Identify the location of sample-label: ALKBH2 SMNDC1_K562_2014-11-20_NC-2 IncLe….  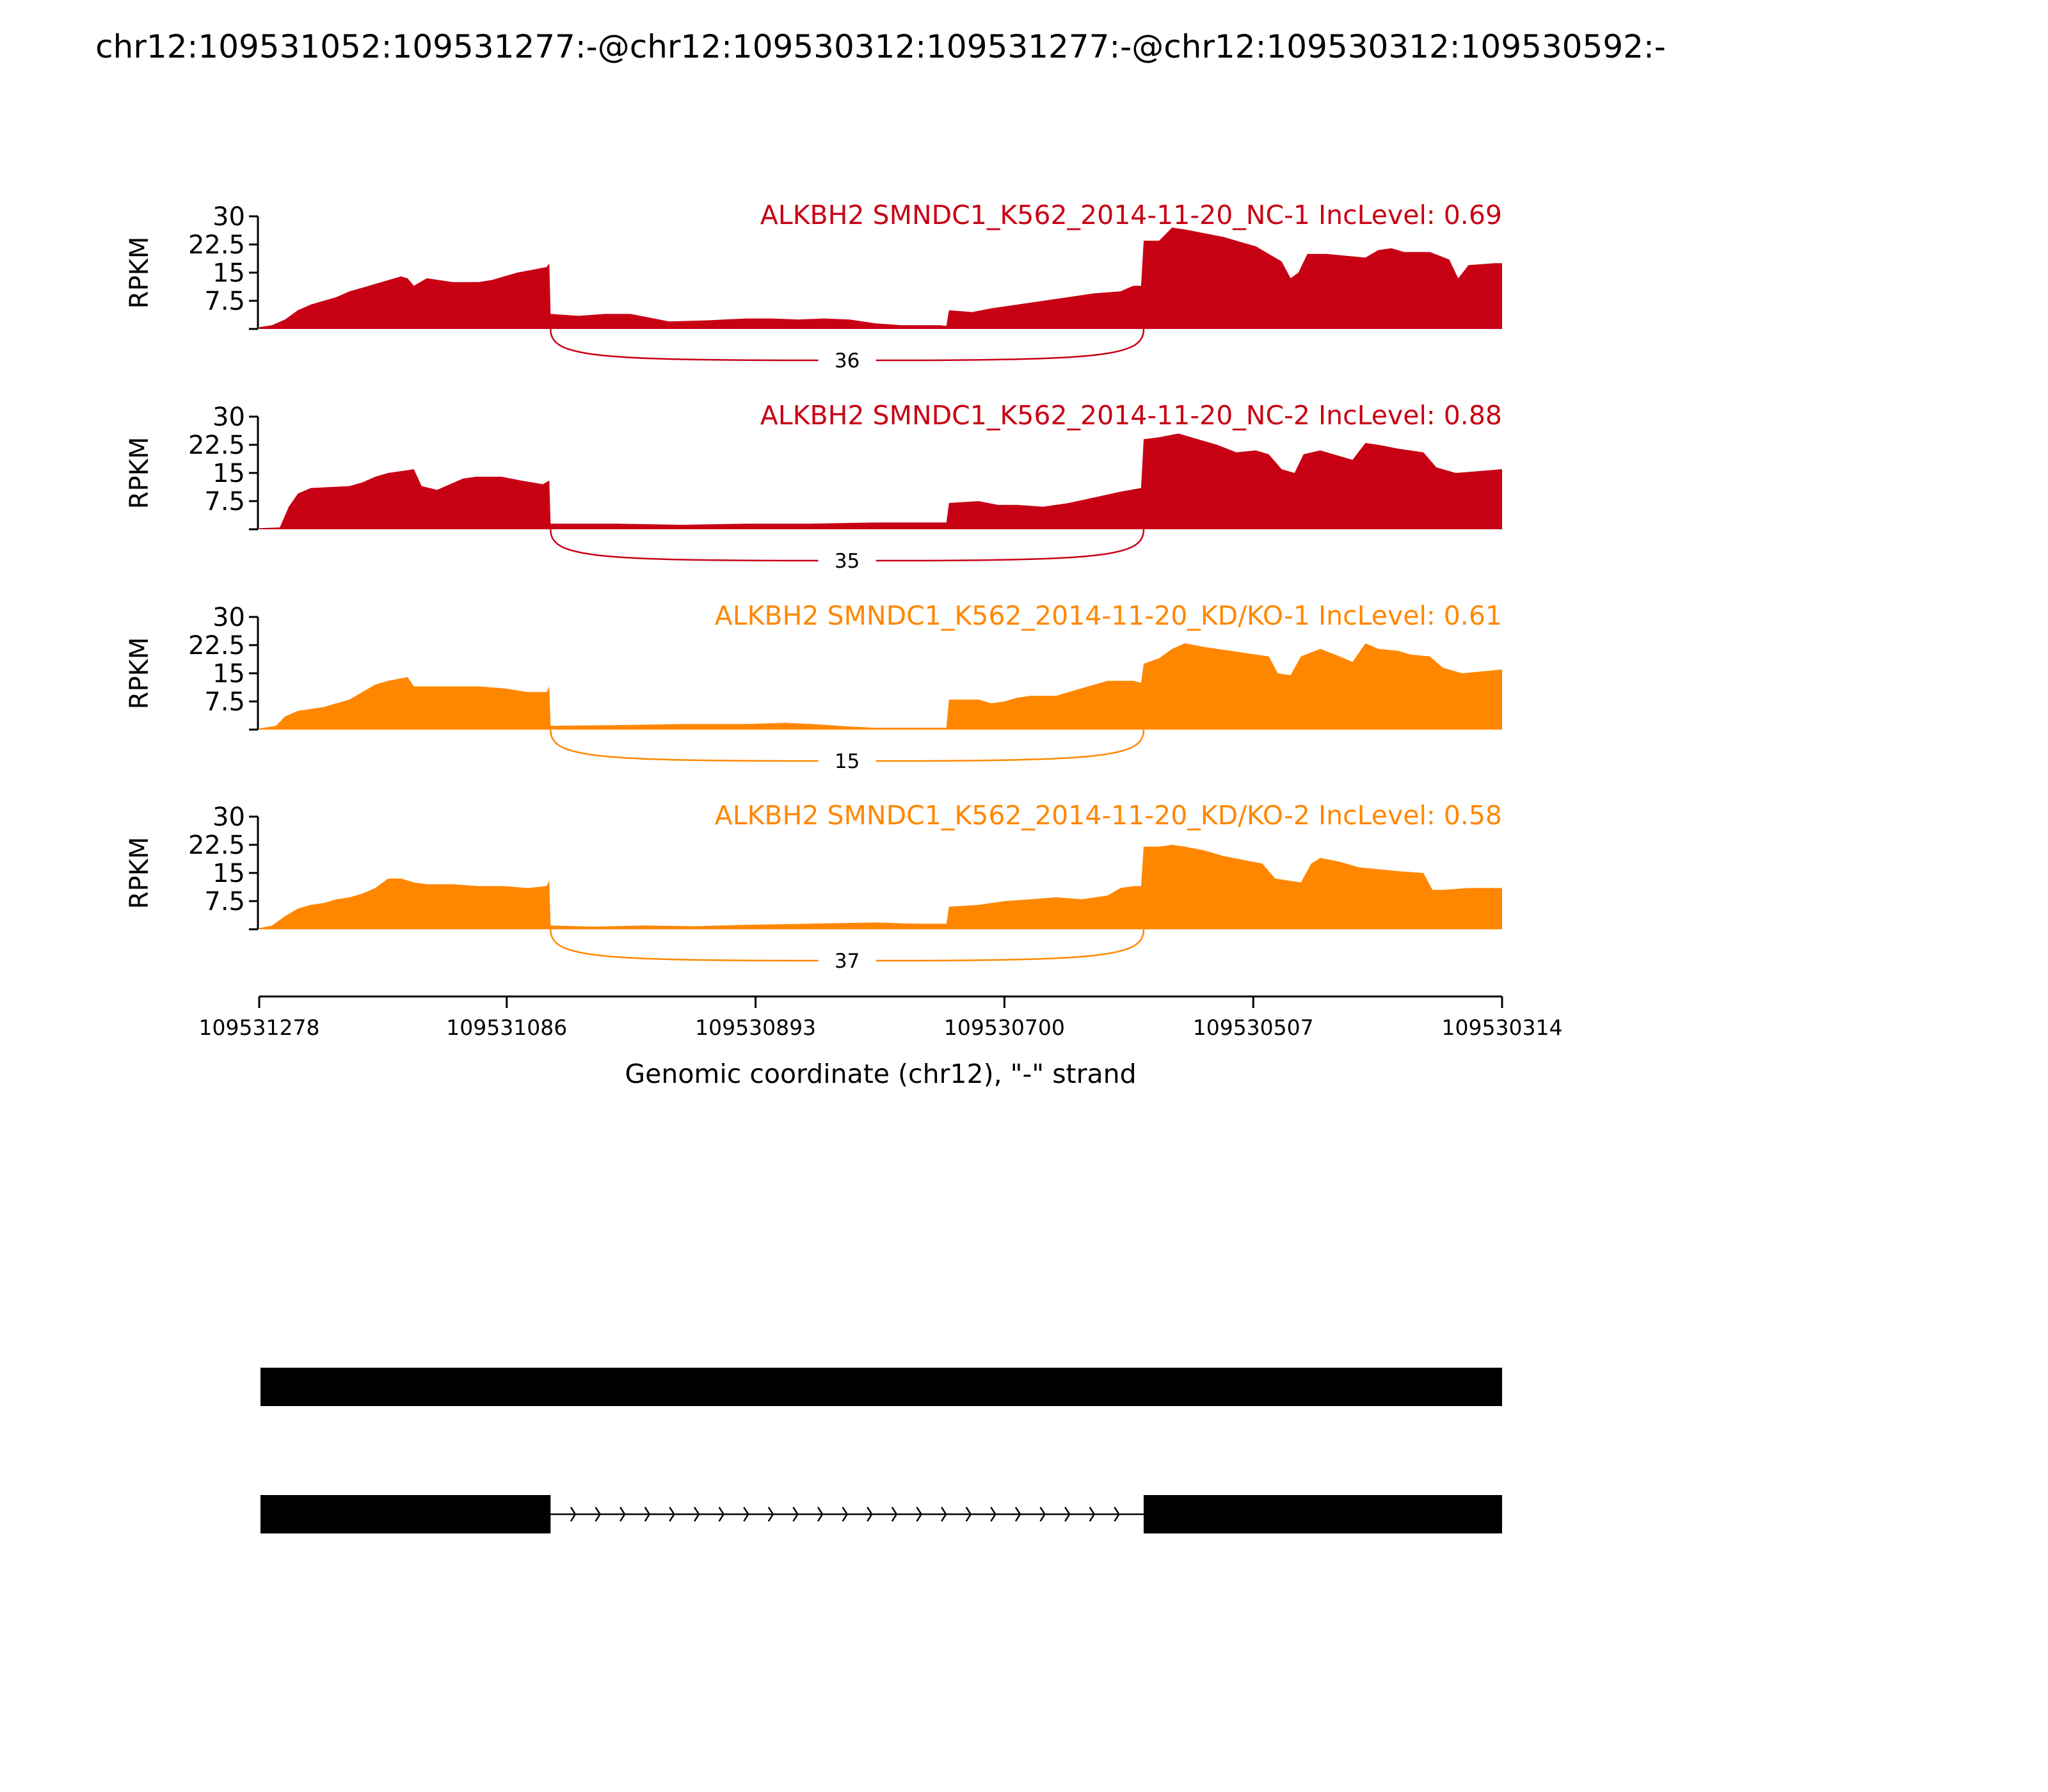
(1131, 415).